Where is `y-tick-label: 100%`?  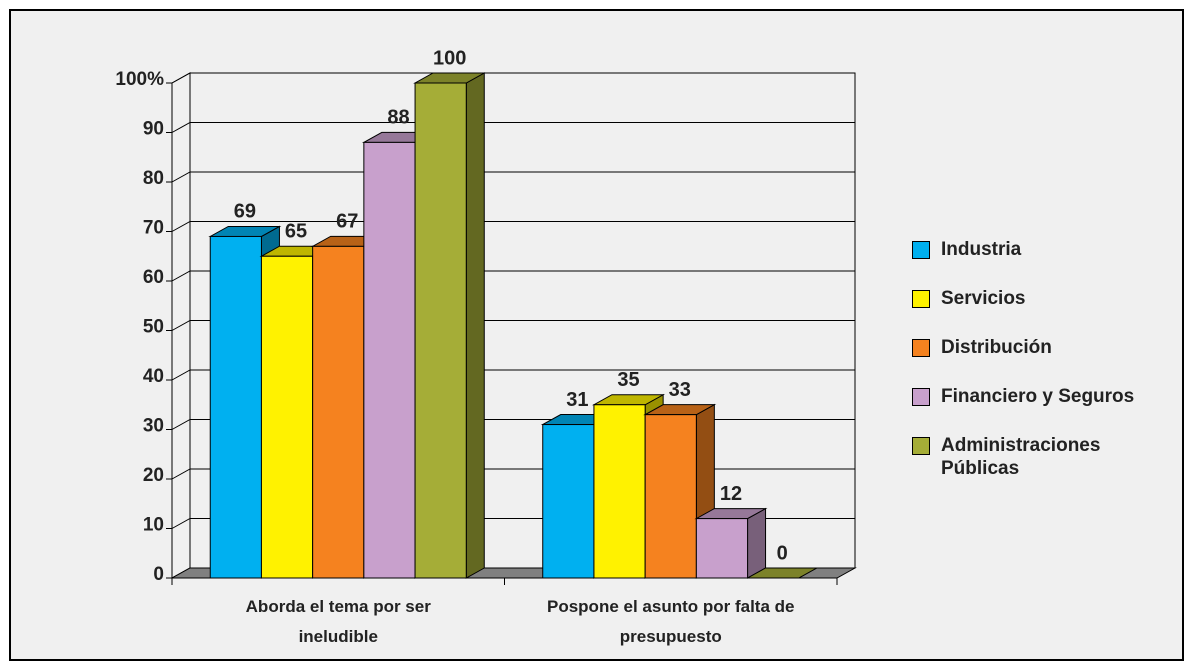 y-tick-label: 100% is located at coordinates (139, 79).